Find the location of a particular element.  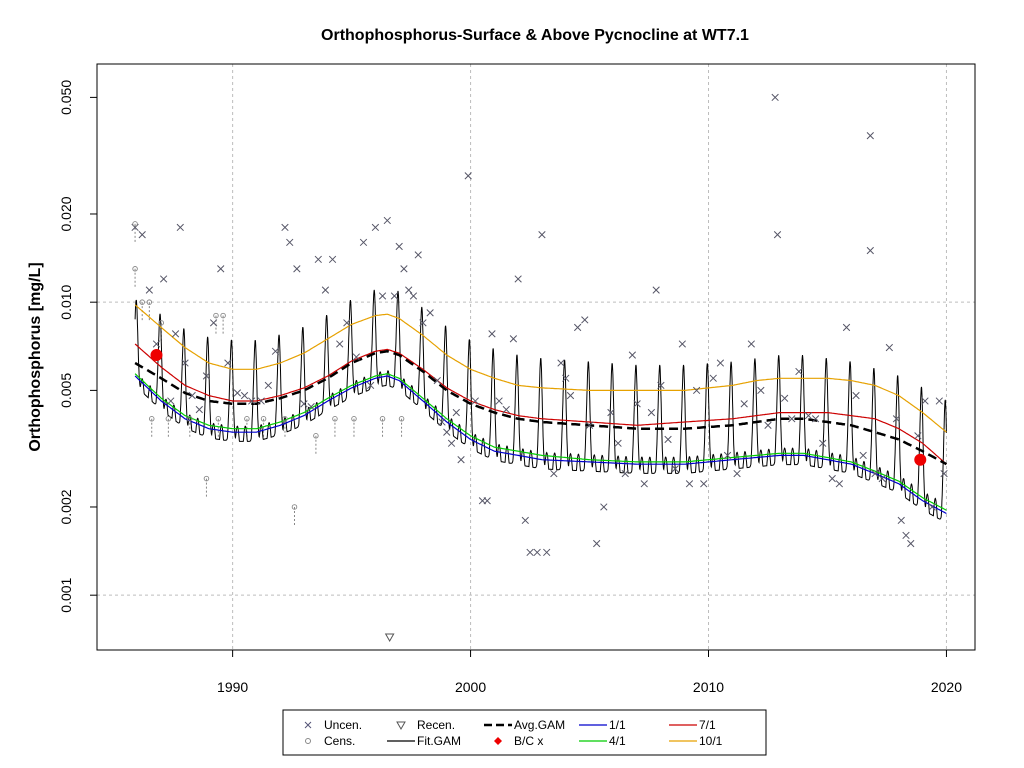

legend-censored-symbol is located at coordinates (308, 741).